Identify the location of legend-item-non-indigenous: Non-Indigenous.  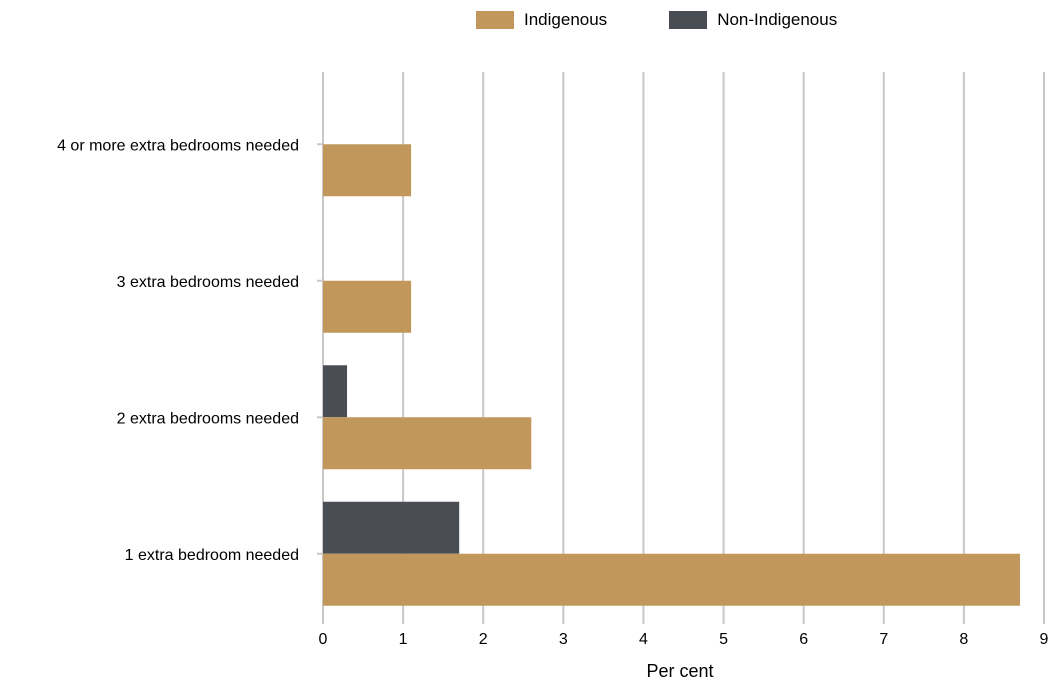
(753, 20).